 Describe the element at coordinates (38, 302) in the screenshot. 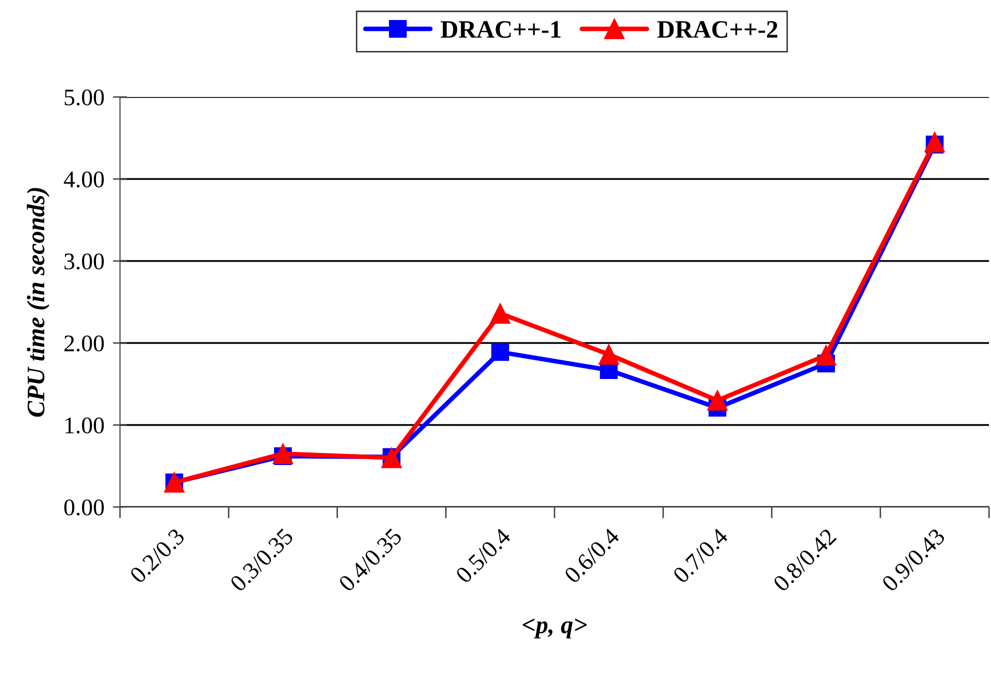

I see `y-axis-title: CPU time (in seconds)` at that location.